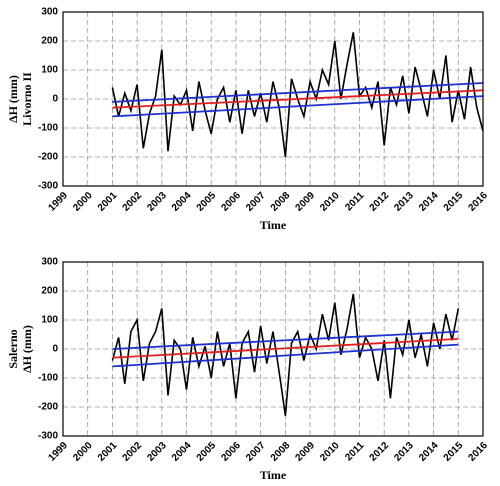 Image resolution: width=500 pixels, height=486 pixels. What do you see at coordinates (27, 99) in the screenshot?
I see `y-axis-label: Livorno II` at bounding box center [27, 99].